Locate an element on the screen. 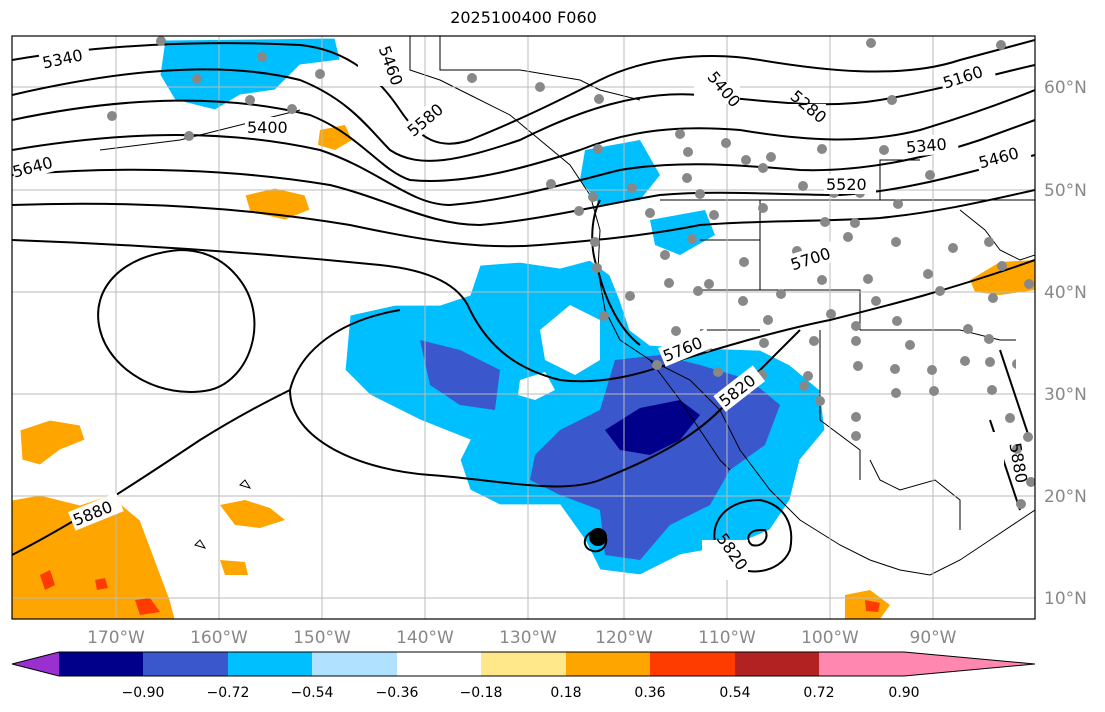 Image resolution: width=1105 pixels, height=712 pixels. contour-label: 5880 is located at coordinates (1049, 363).